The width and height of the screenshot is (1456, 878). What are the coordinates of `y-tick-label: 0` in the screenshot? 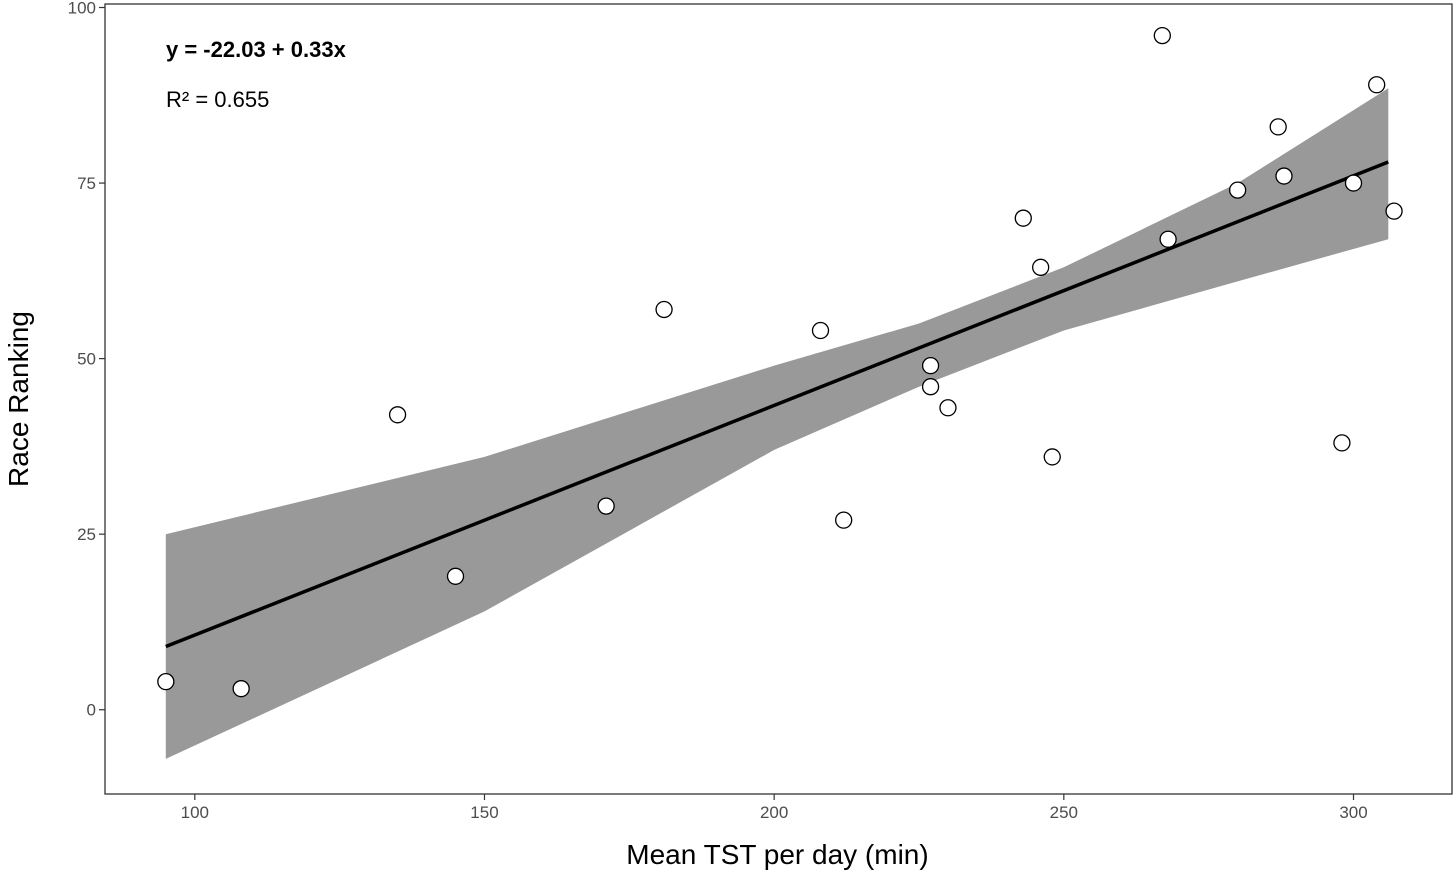 It's located at (91, 710).